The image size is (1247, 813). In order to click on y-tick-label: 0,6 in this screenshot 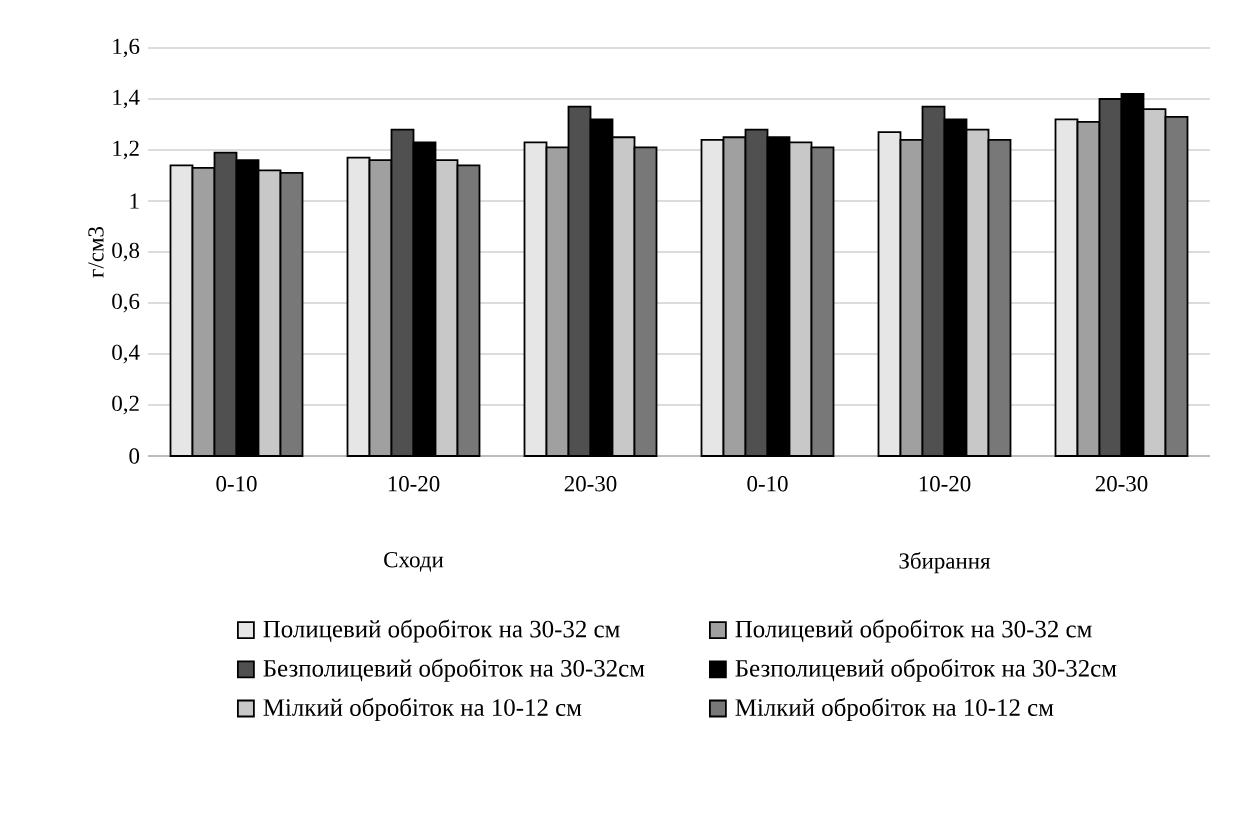, I will do `click(126, 303)`.